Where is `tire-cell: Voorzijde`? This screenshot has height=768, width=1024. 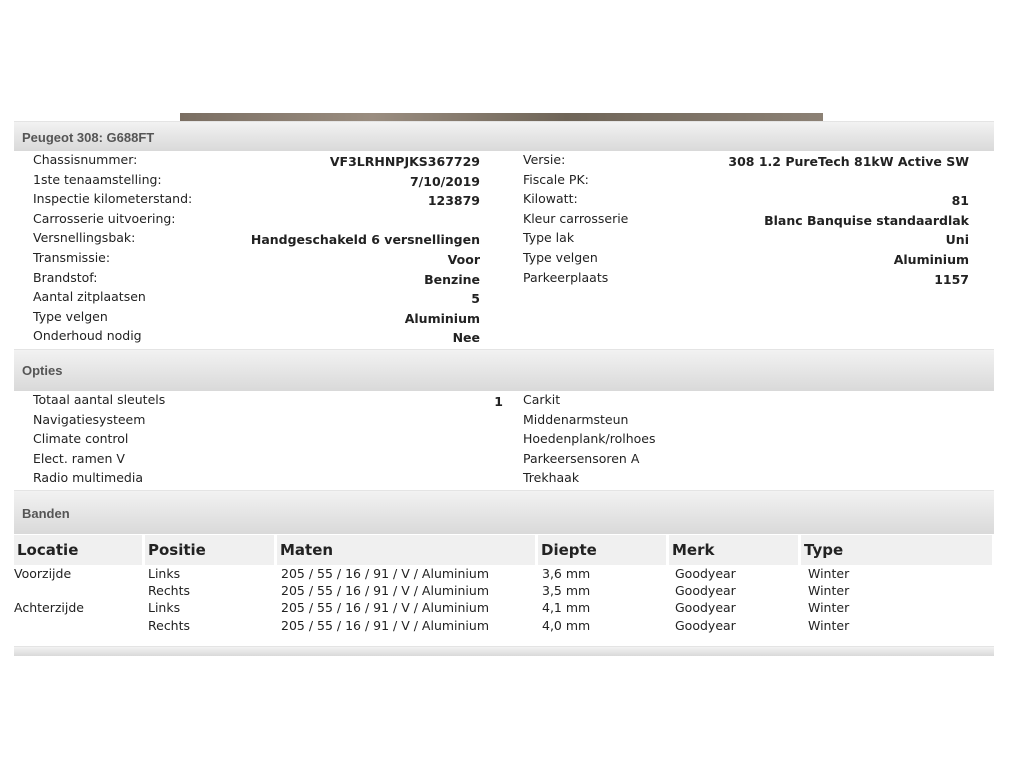 tire-cell: Voorzijde is located at coordinates (43, 573).